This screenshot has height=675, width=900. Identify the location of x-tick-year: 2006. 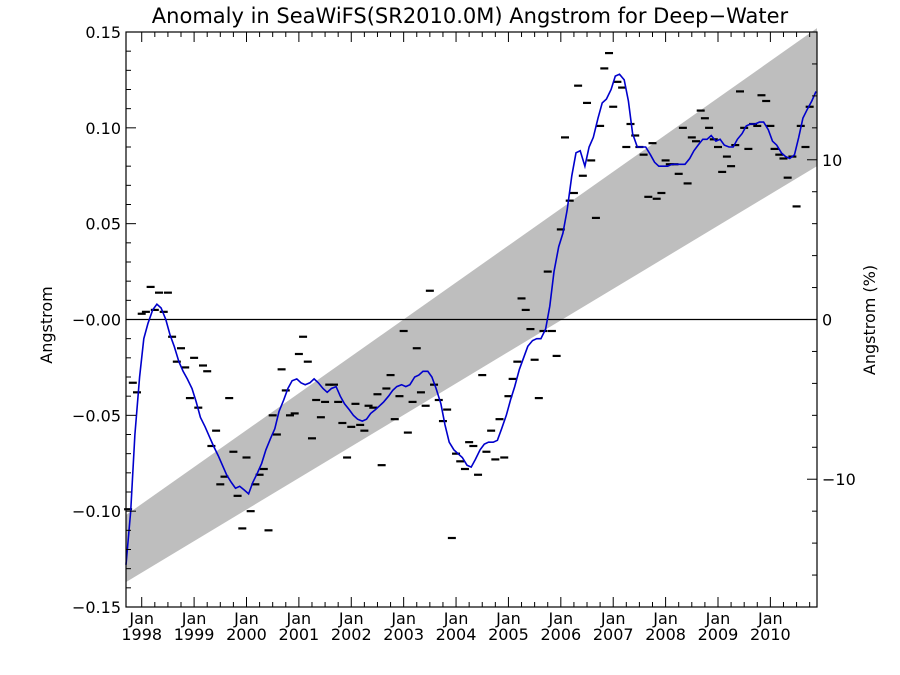
(560, 634).